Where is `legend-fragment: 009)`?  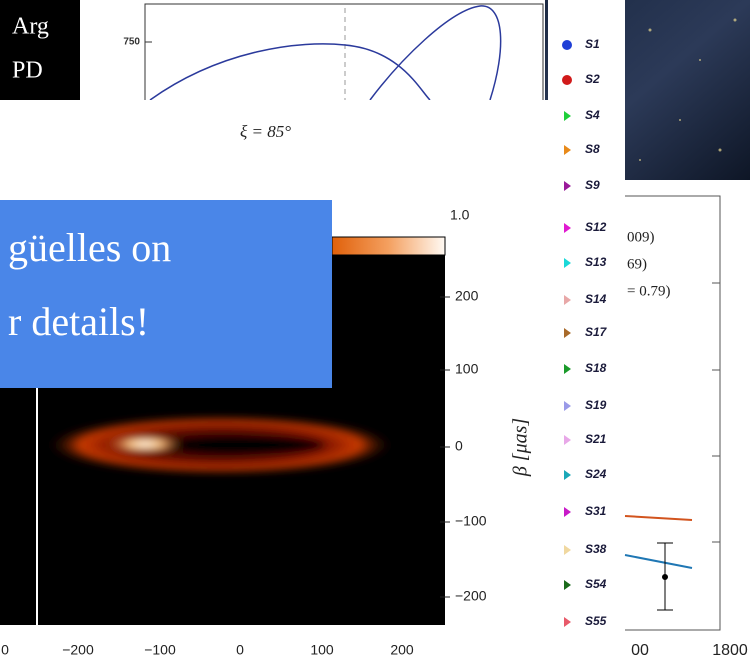
legend-fragment: 009) is located at coordinates (641, 237).